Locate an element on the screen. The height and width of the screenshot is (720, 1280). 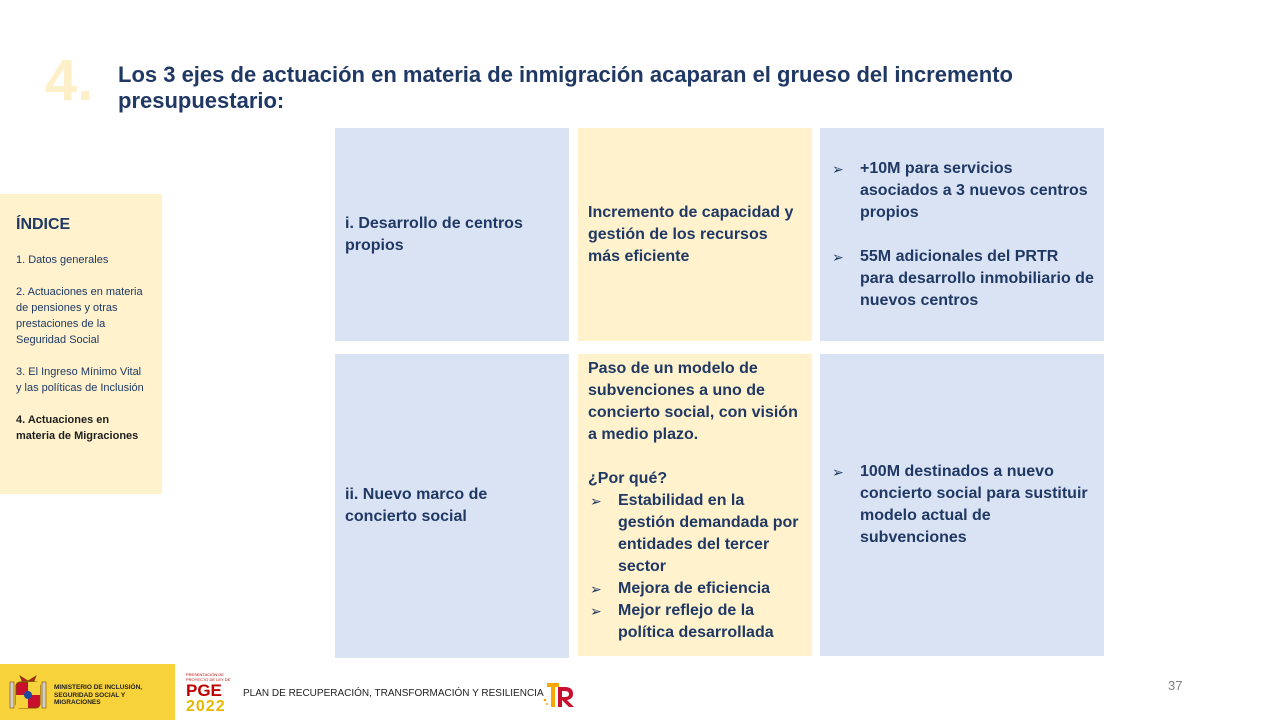
row1-axis-text: i. Desarrollo de centros propios is located at coordinates (434, 234).